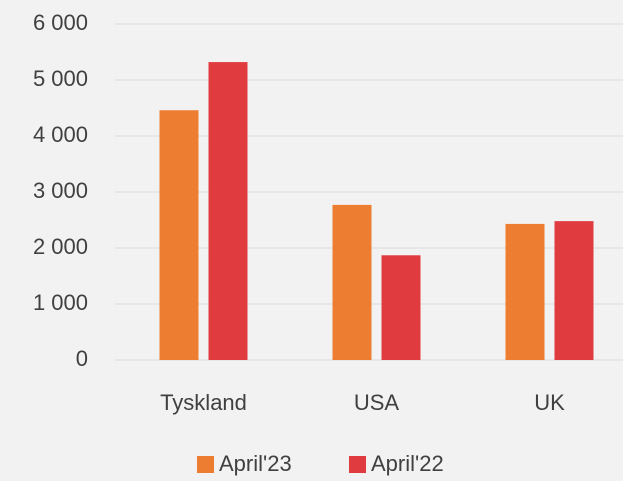  I want to click on x-tick-label: Tyskland, so click(203, 402).